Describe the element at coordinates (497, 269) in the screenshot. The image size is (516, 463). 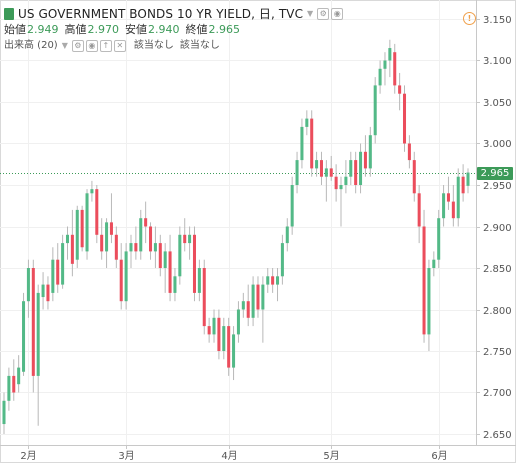
I see `y-tick-label: 2.850` at that location.